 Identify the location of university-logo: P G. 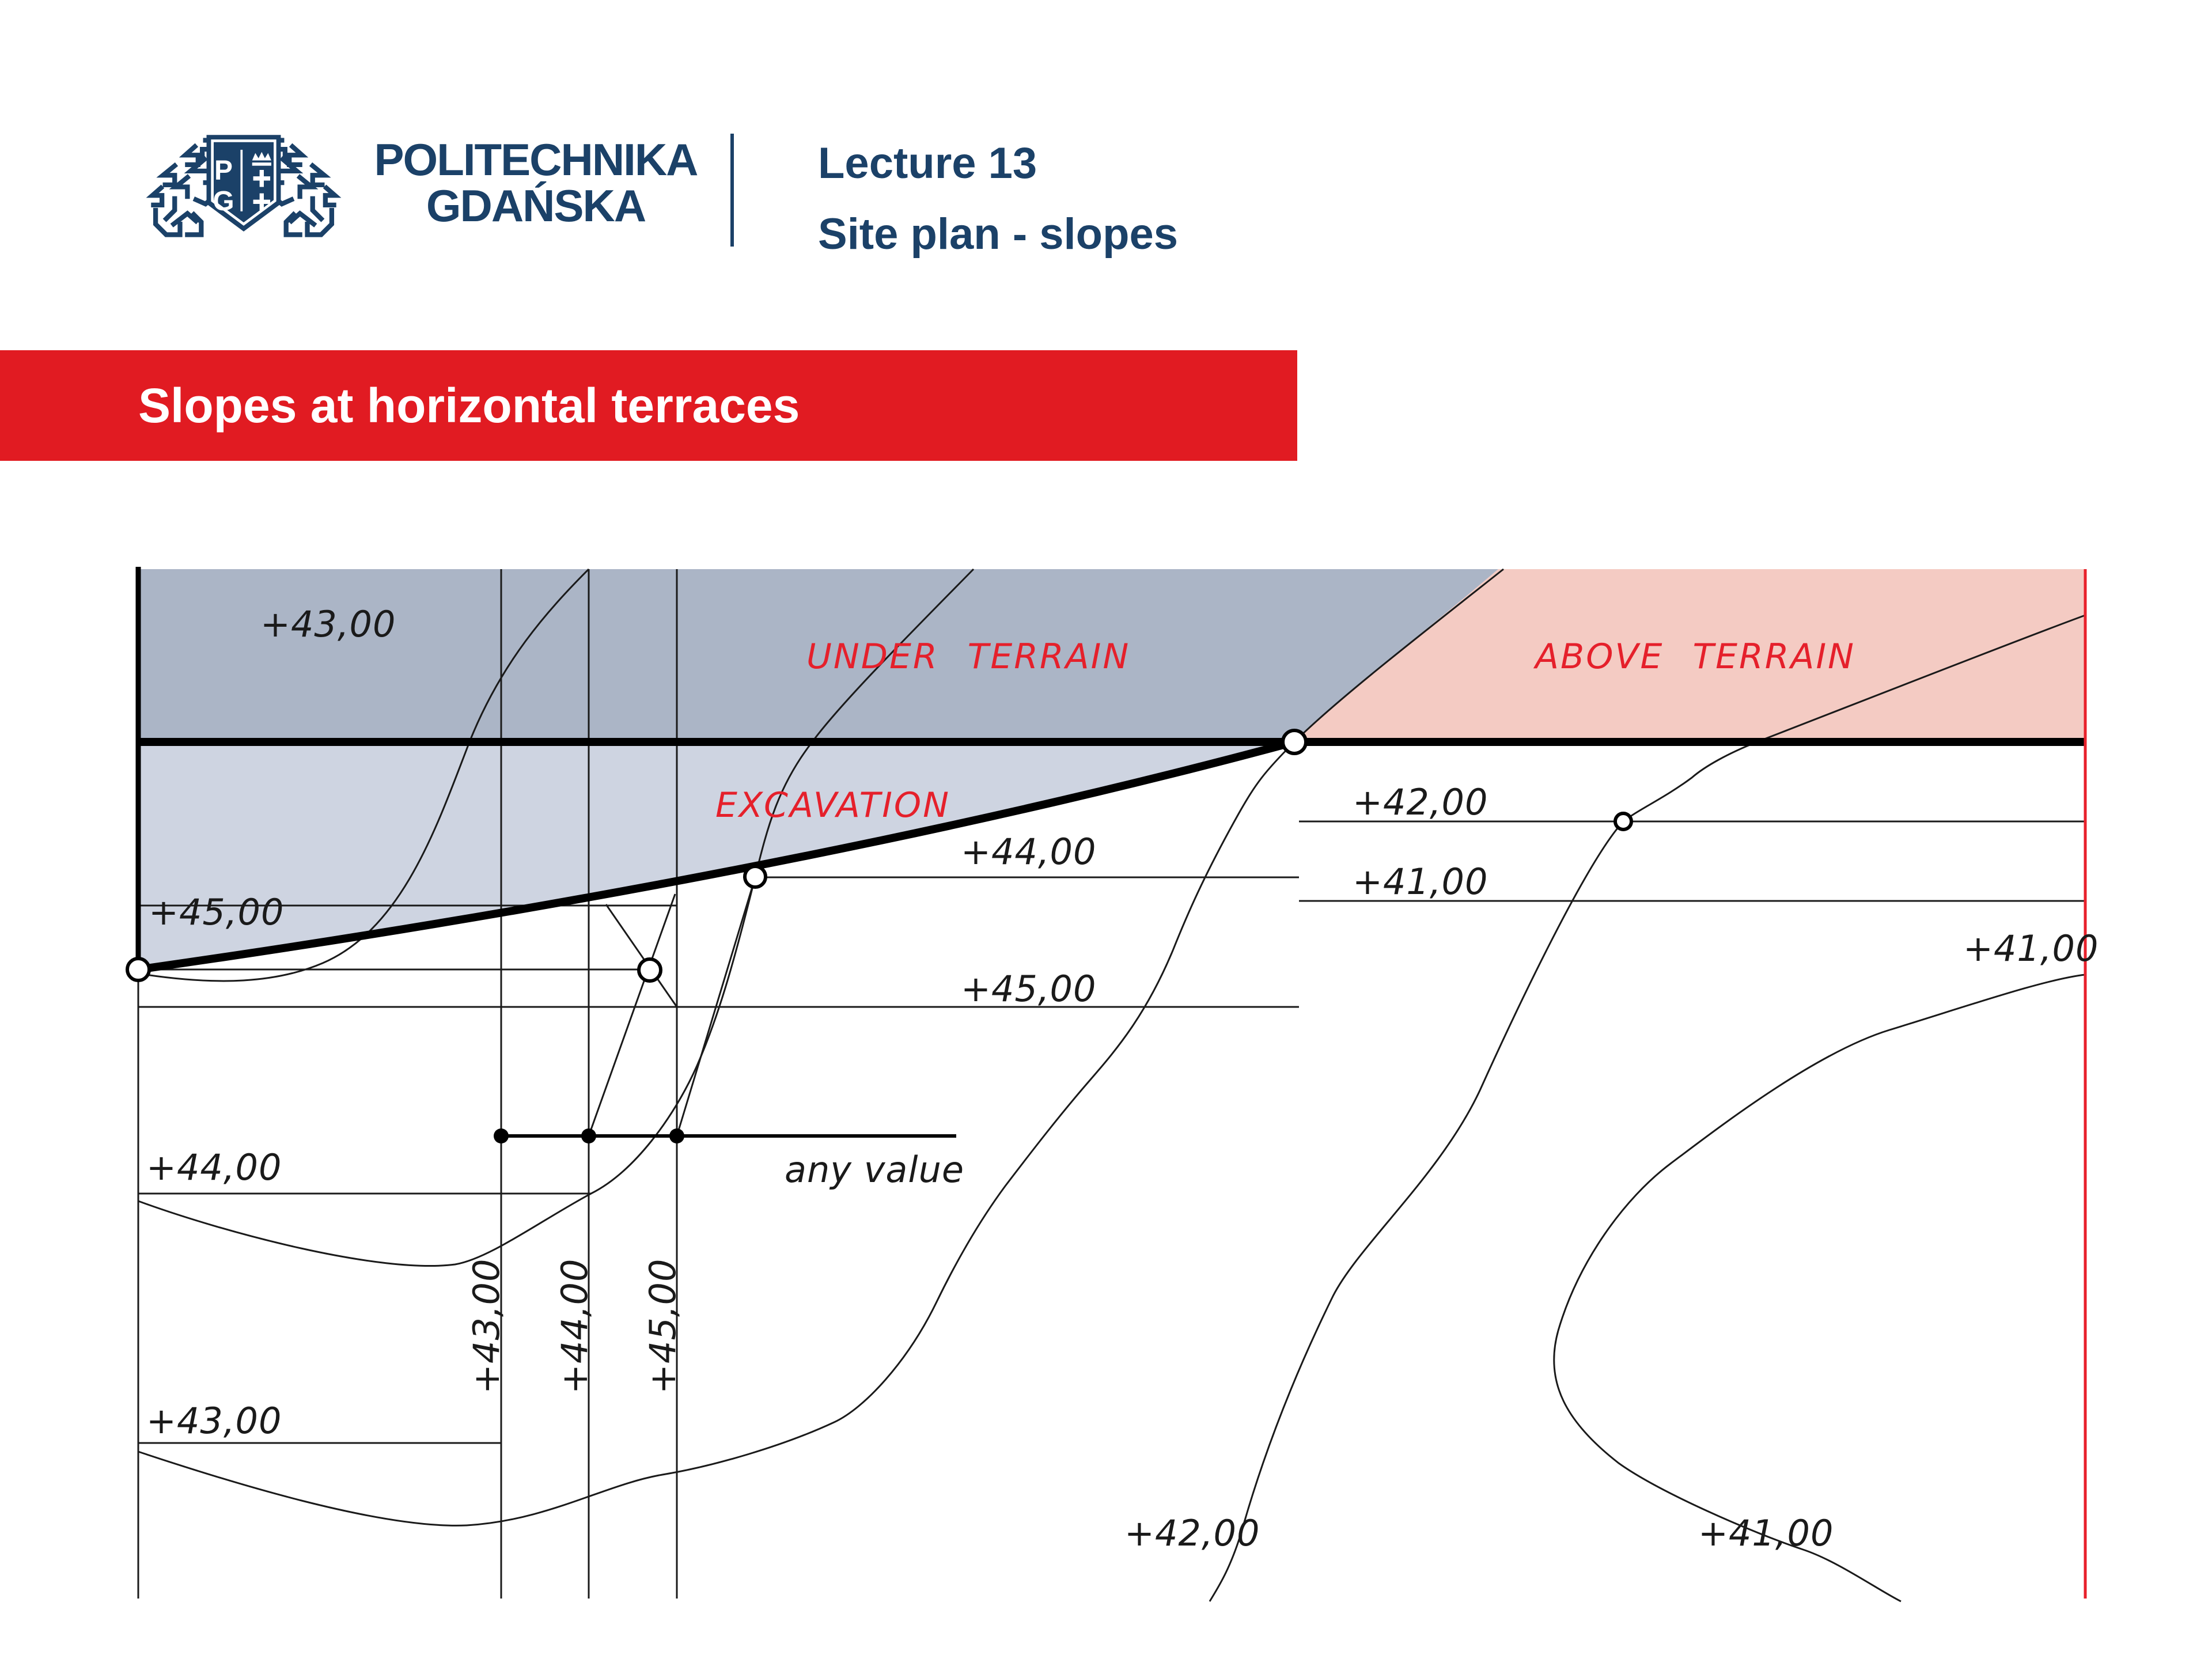
(244, 186).